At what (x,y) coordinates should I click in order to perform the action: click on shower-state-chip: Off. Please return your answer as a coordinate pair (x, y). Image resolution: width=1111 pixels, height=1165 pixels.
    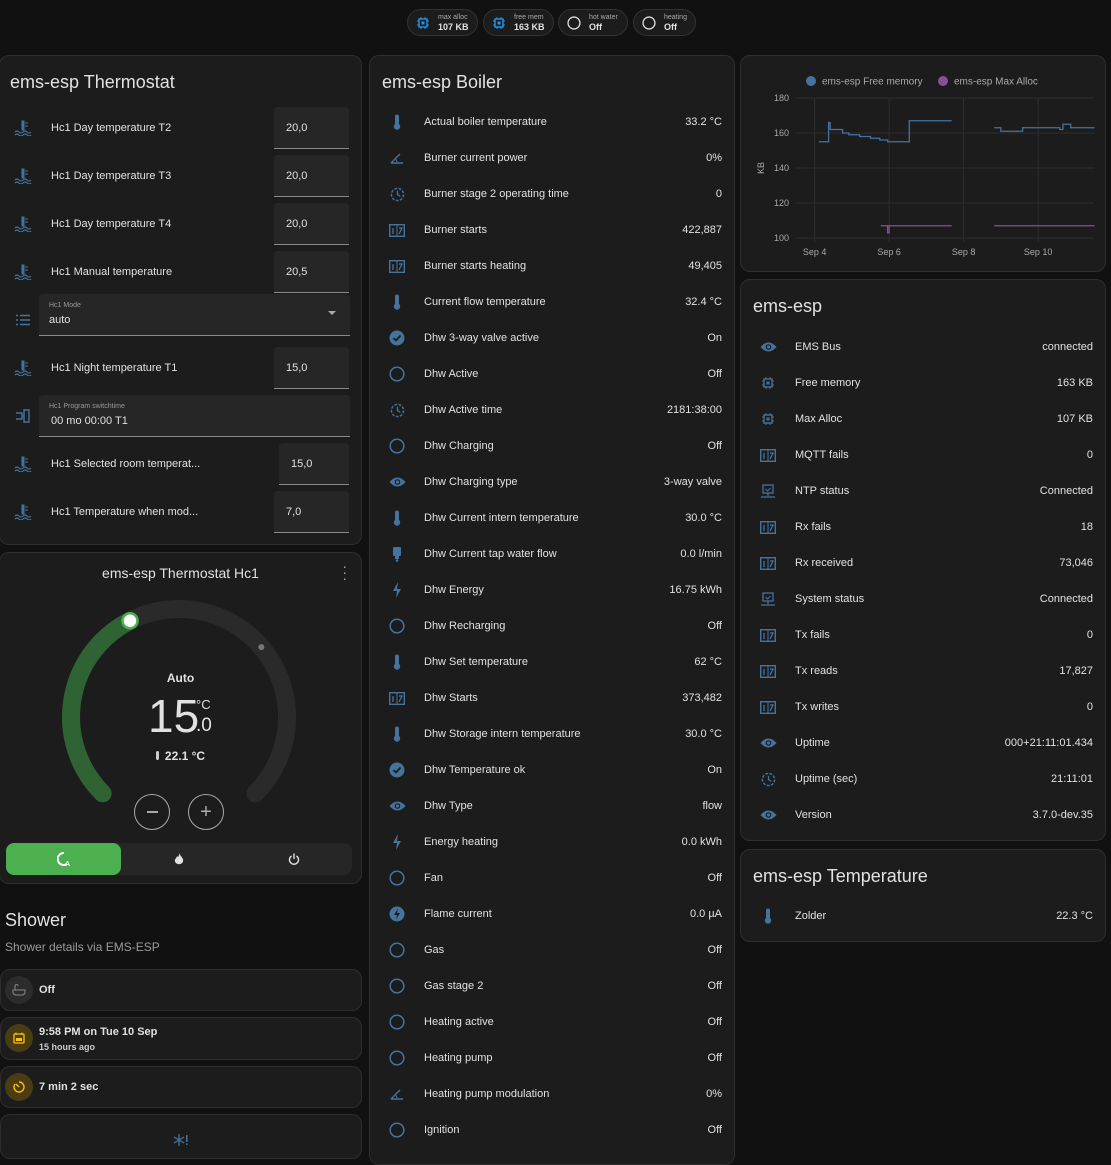
    Looking at the image, I should click on (181, 990).